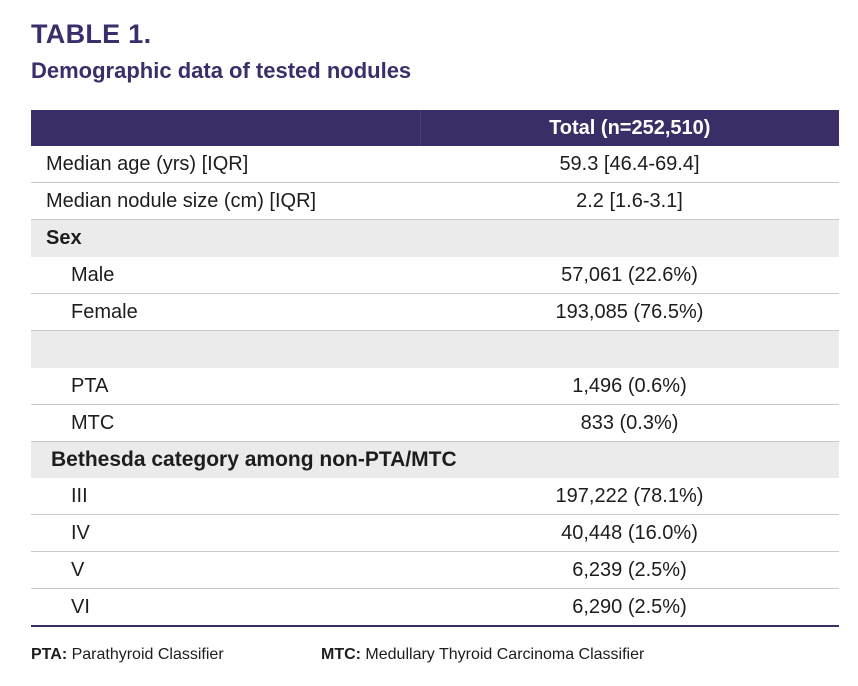 The height and width of the screenshot is (686, 858). What do you see at coordinates (225, 164) in the screenshot?
I see `row-label: Median age (yrs) [IQR]` at bounding box center [225, 164].